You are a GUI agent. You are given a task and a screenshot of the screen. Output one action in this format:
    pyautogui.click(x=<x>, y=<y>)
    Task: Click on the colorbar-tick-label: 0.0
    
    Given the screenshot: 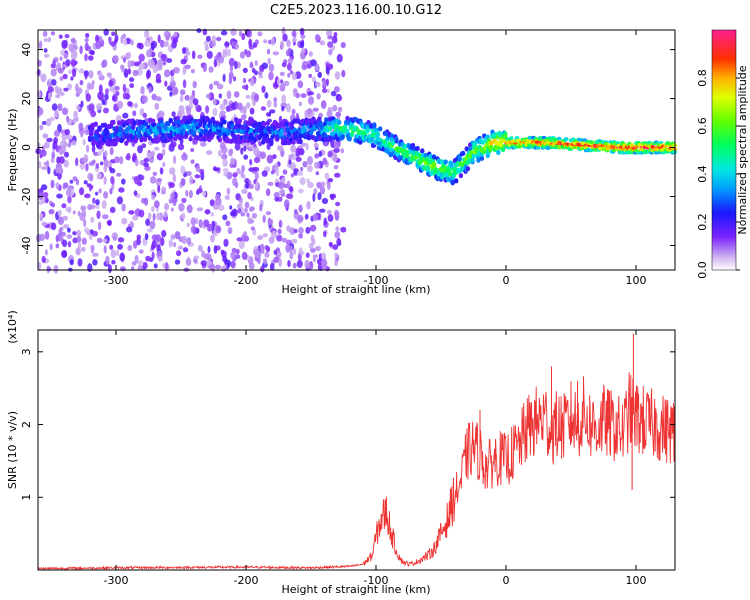 What is the action you would take?
    pyautogui.click(x=702, y=270)
    